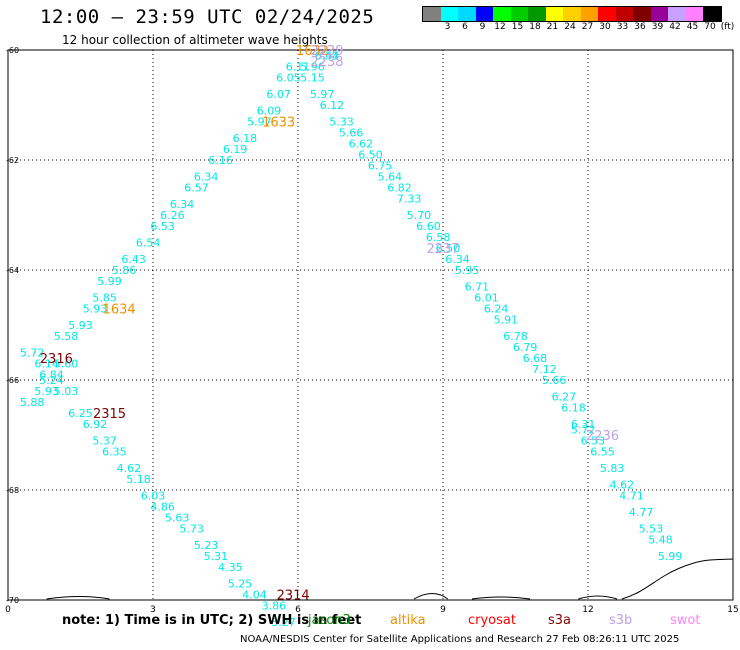  What do you see at coordinates (622, 27) in the screenshot?
I see `legend-tick-label: 33` at bounding box center [622, 27].